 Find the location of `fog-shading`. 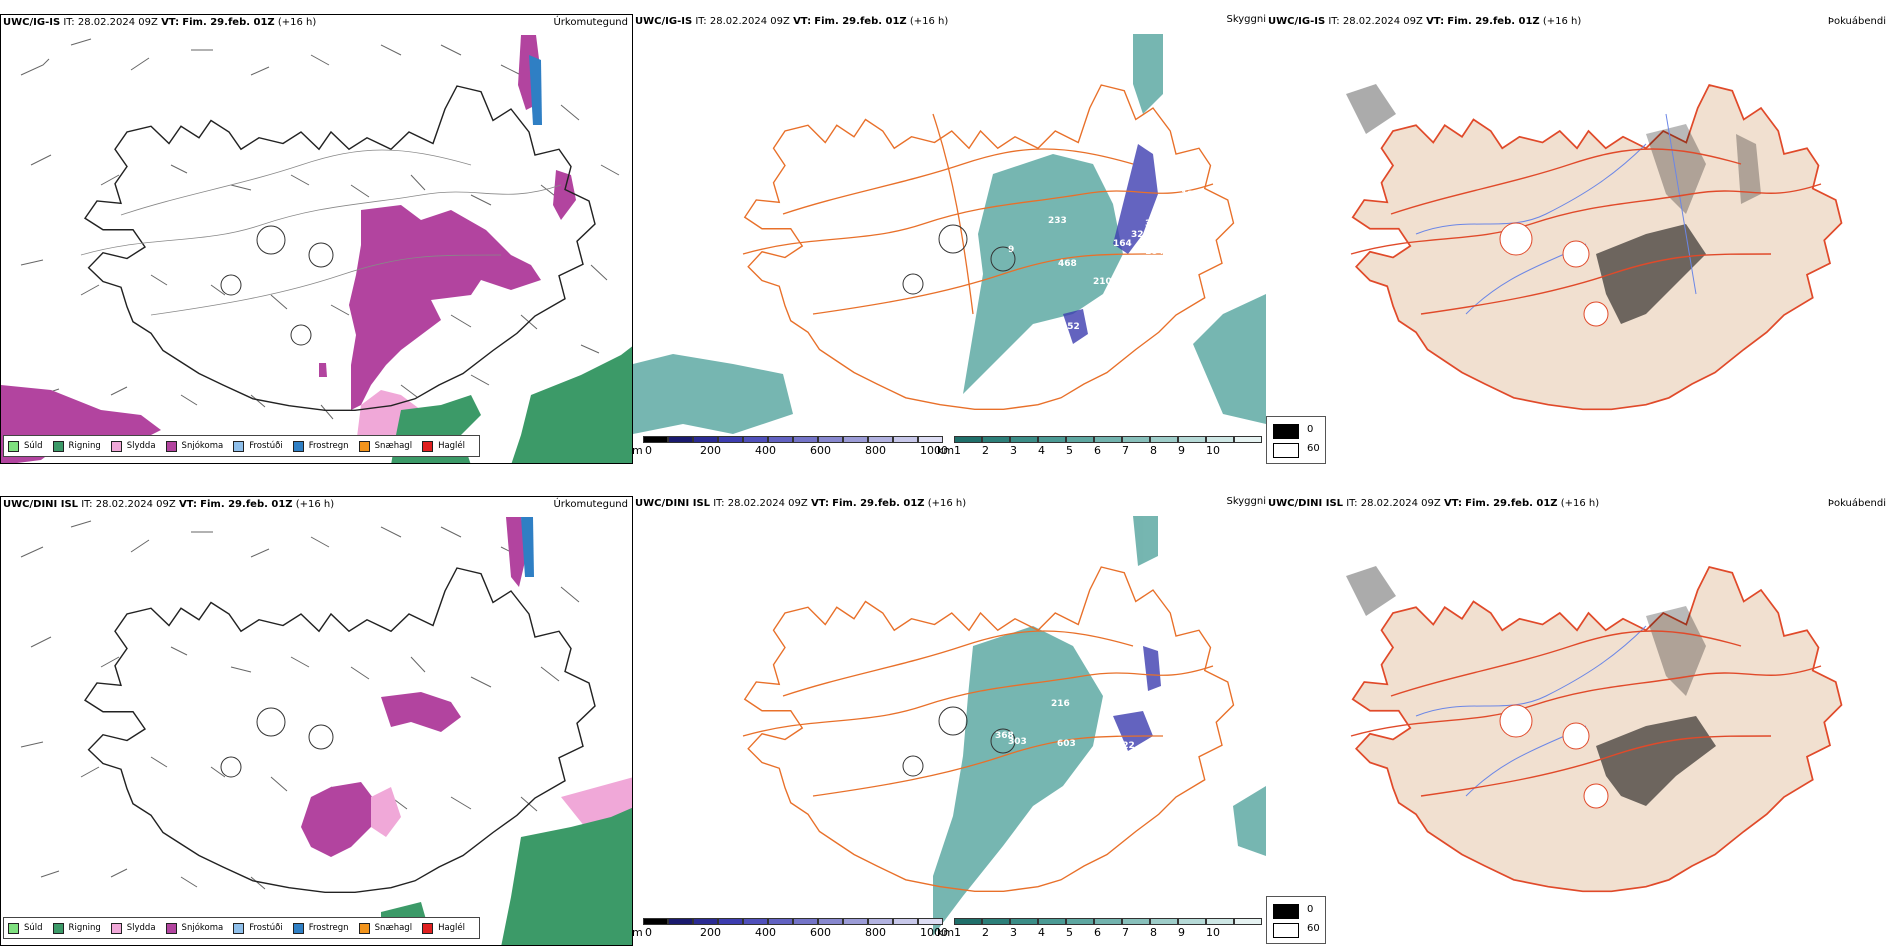

fog-shading is located at coordinates (1553, 204).